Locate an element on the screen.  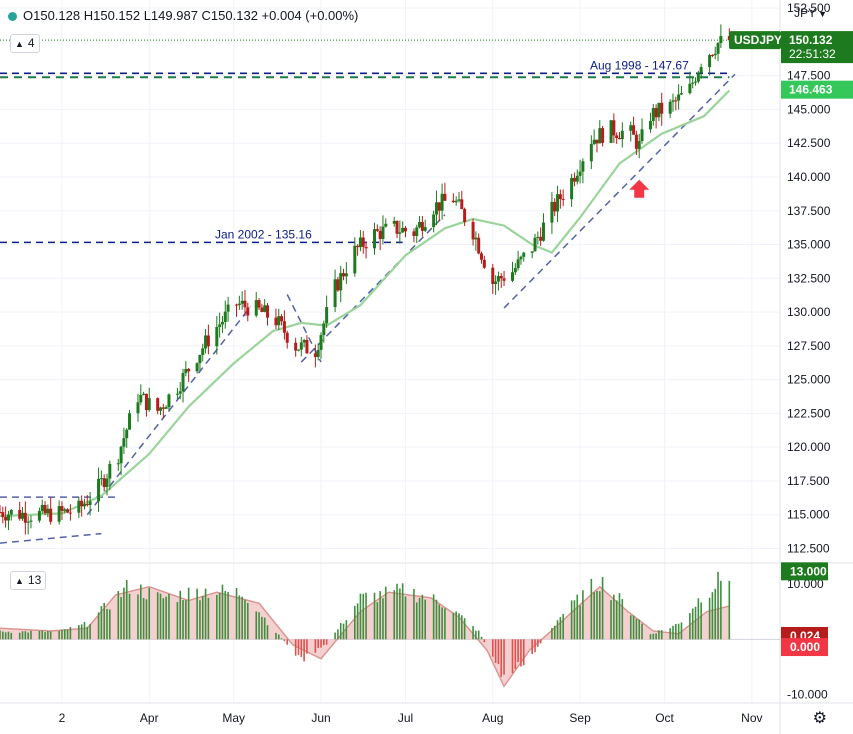
price-tick-label: 115.000 is located at coordinates (808, 515).